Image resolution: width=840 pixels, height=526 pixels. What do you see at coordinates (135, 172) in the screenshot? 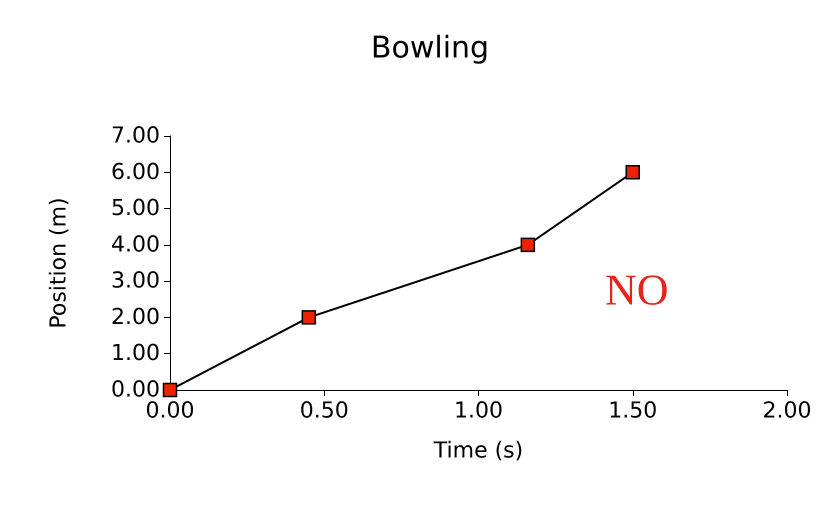
I see `y-tick-label: 6.00` at bounding box center [135, 172].